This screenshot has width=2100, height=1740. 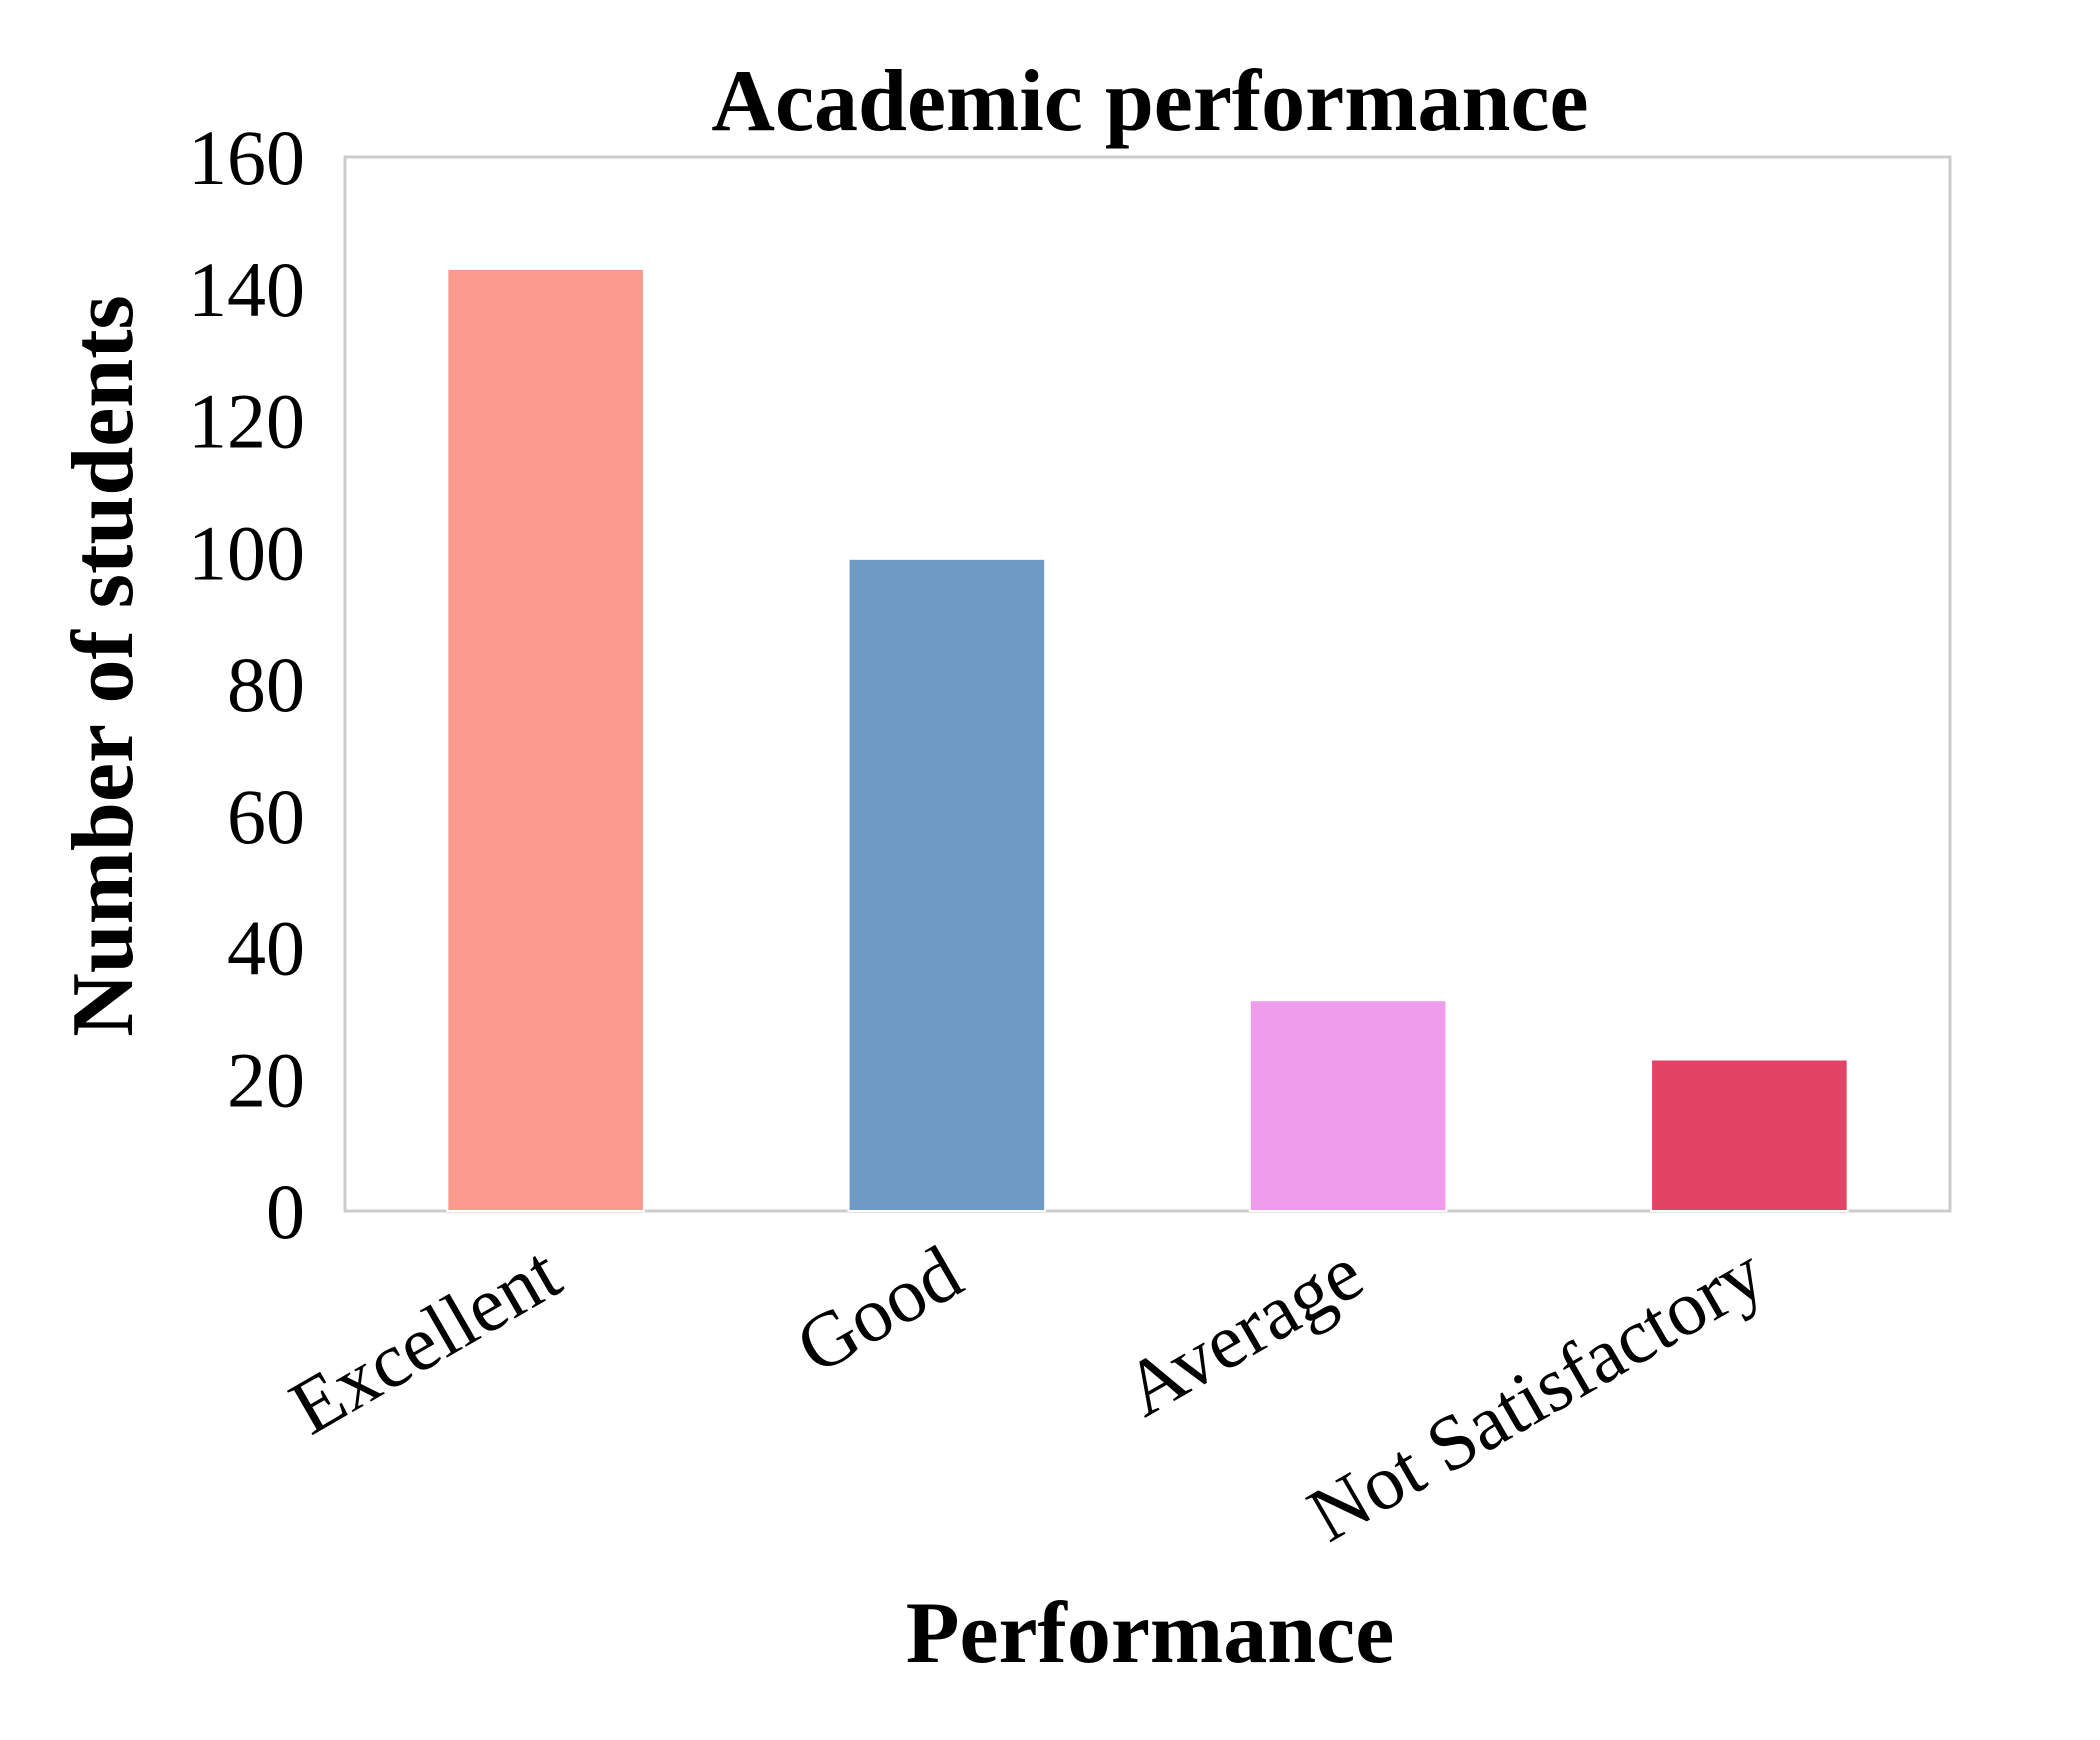 What do you see at coordinates (246, 421) in the screenshot?
I see `y-tick-label: 120` at bounding box center [246, 421].